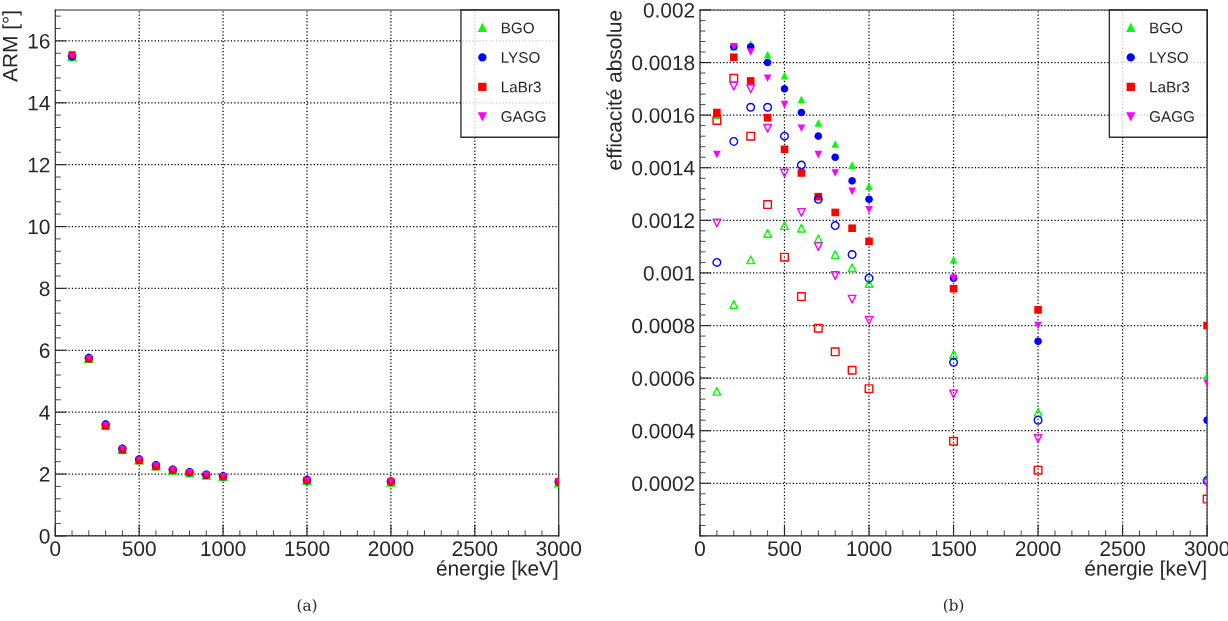  What do you see at coordinates (663, 431) in the screenshot?
I see `y-tick-label: 0.0004` at bounding box center [663, 431].